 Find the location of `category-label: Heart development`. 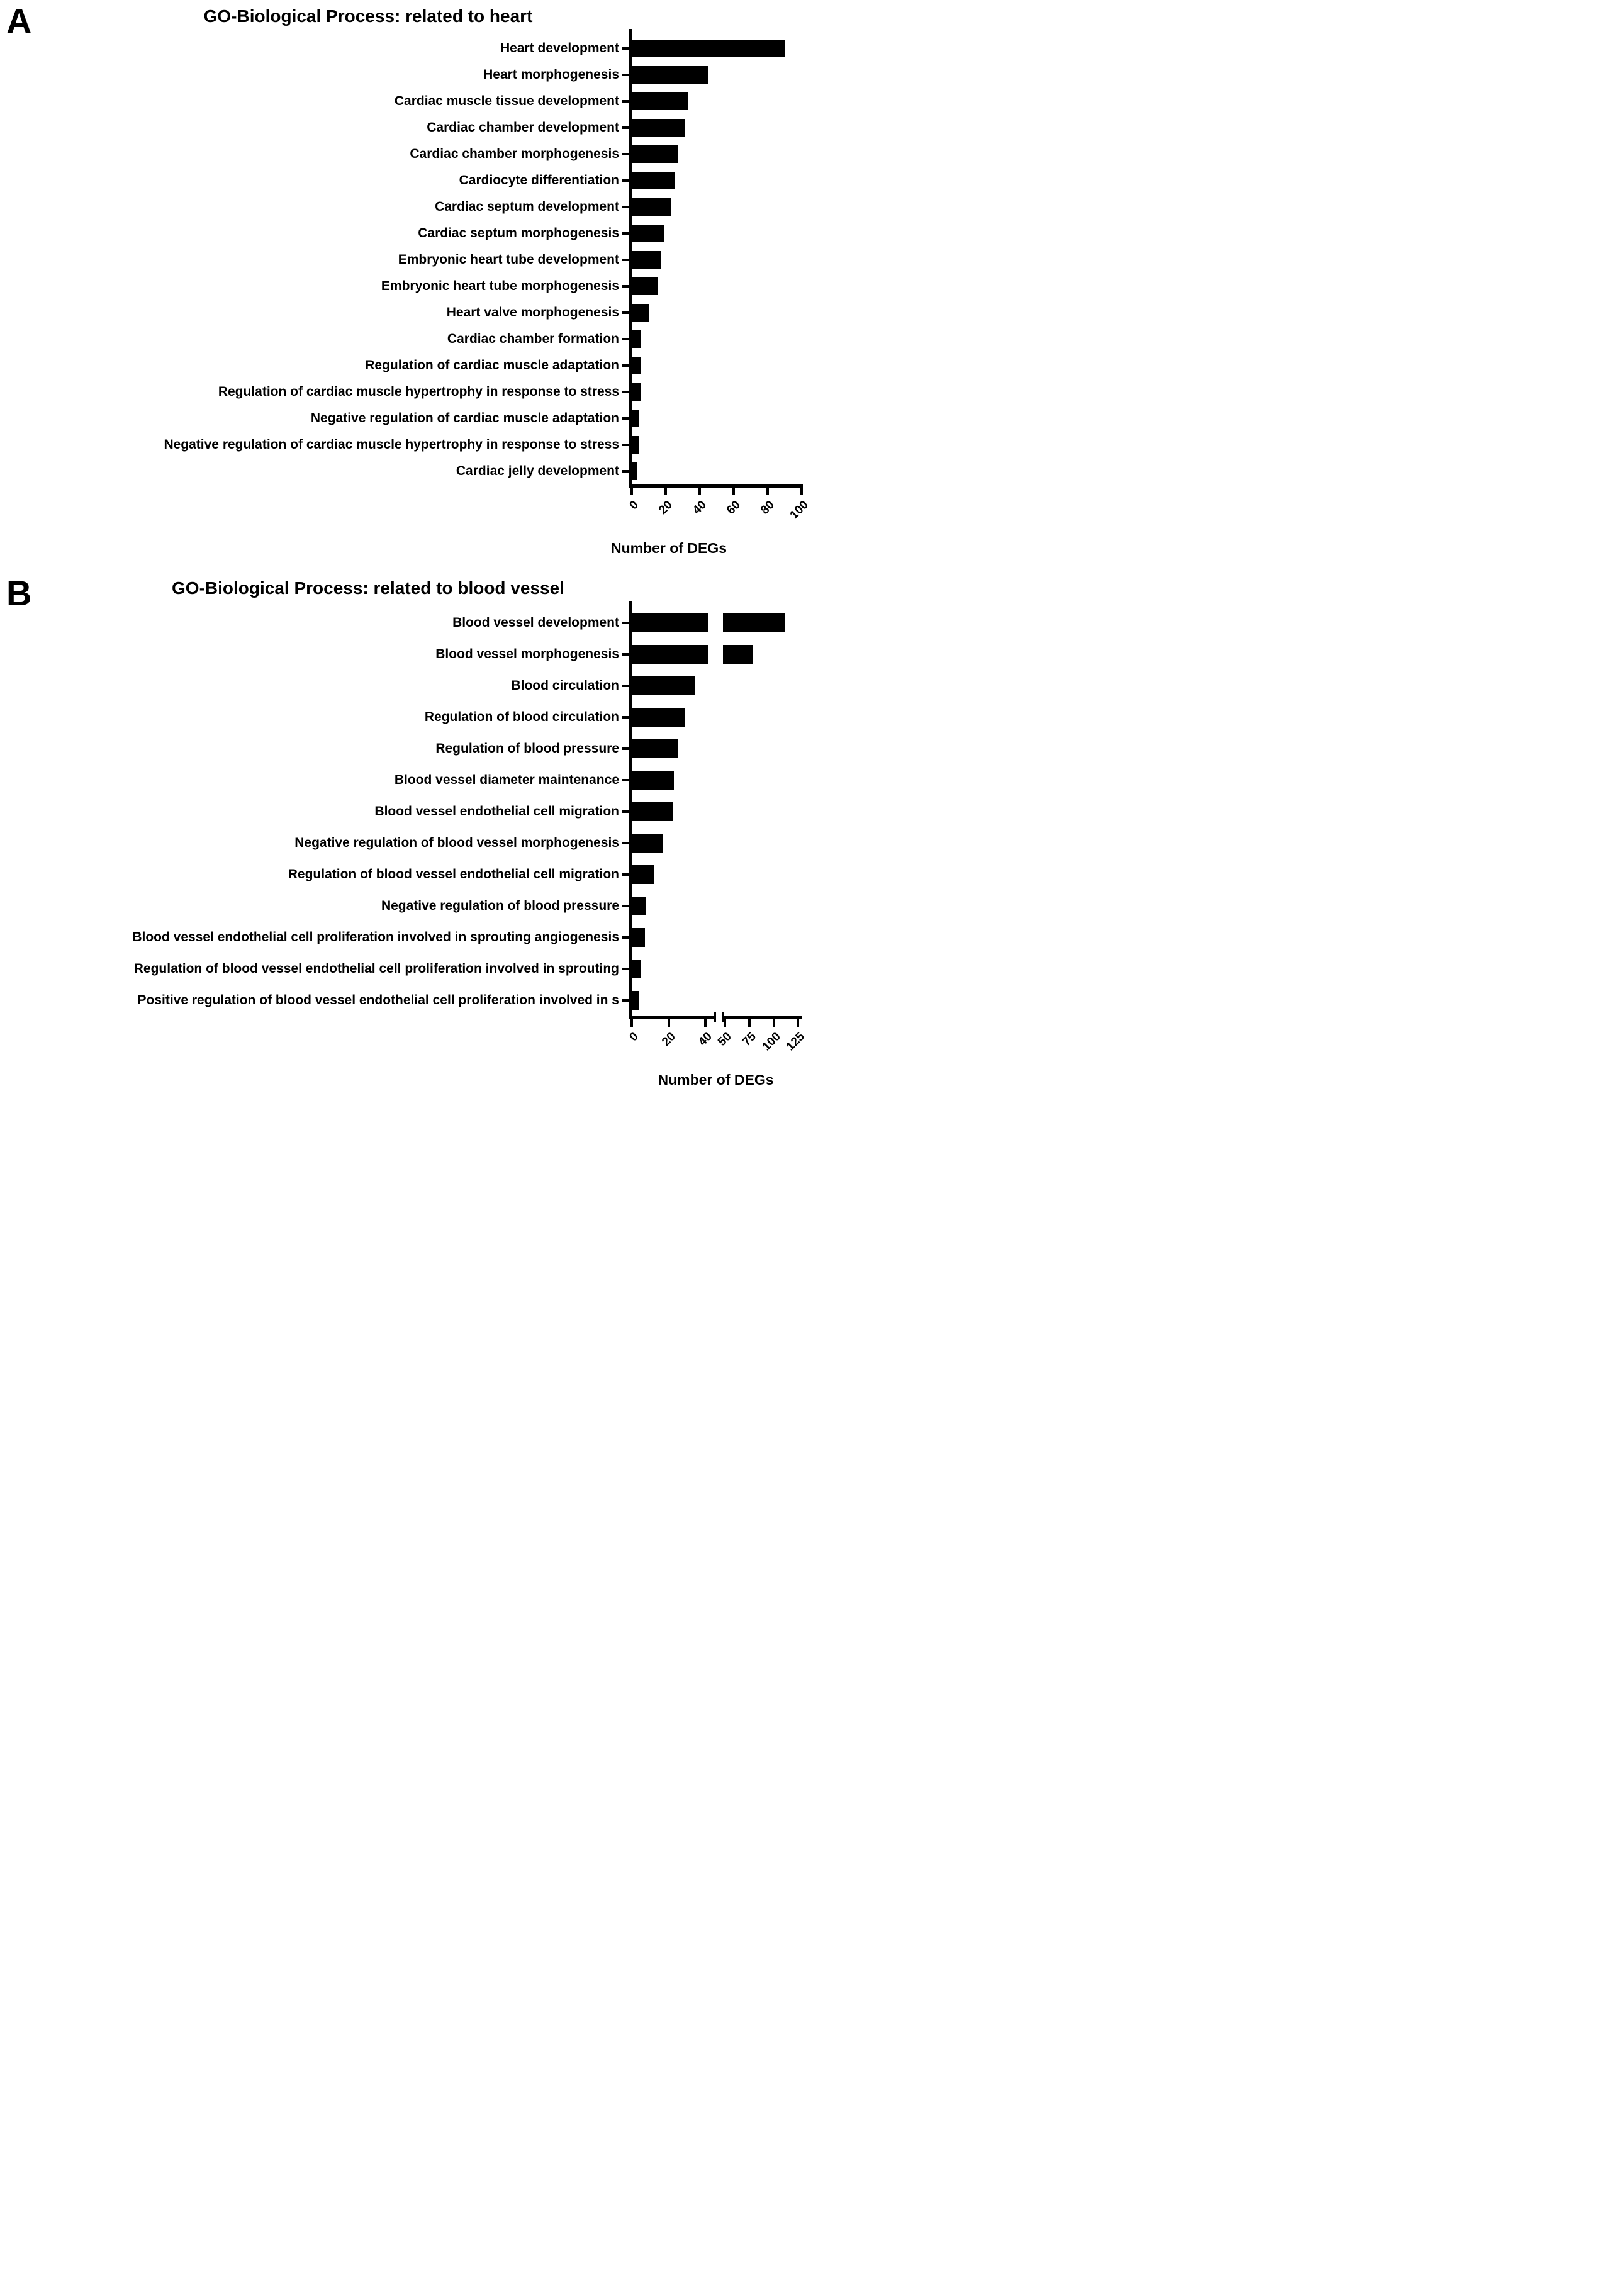

category-label: Heart development is located at coordinates (559, 48).